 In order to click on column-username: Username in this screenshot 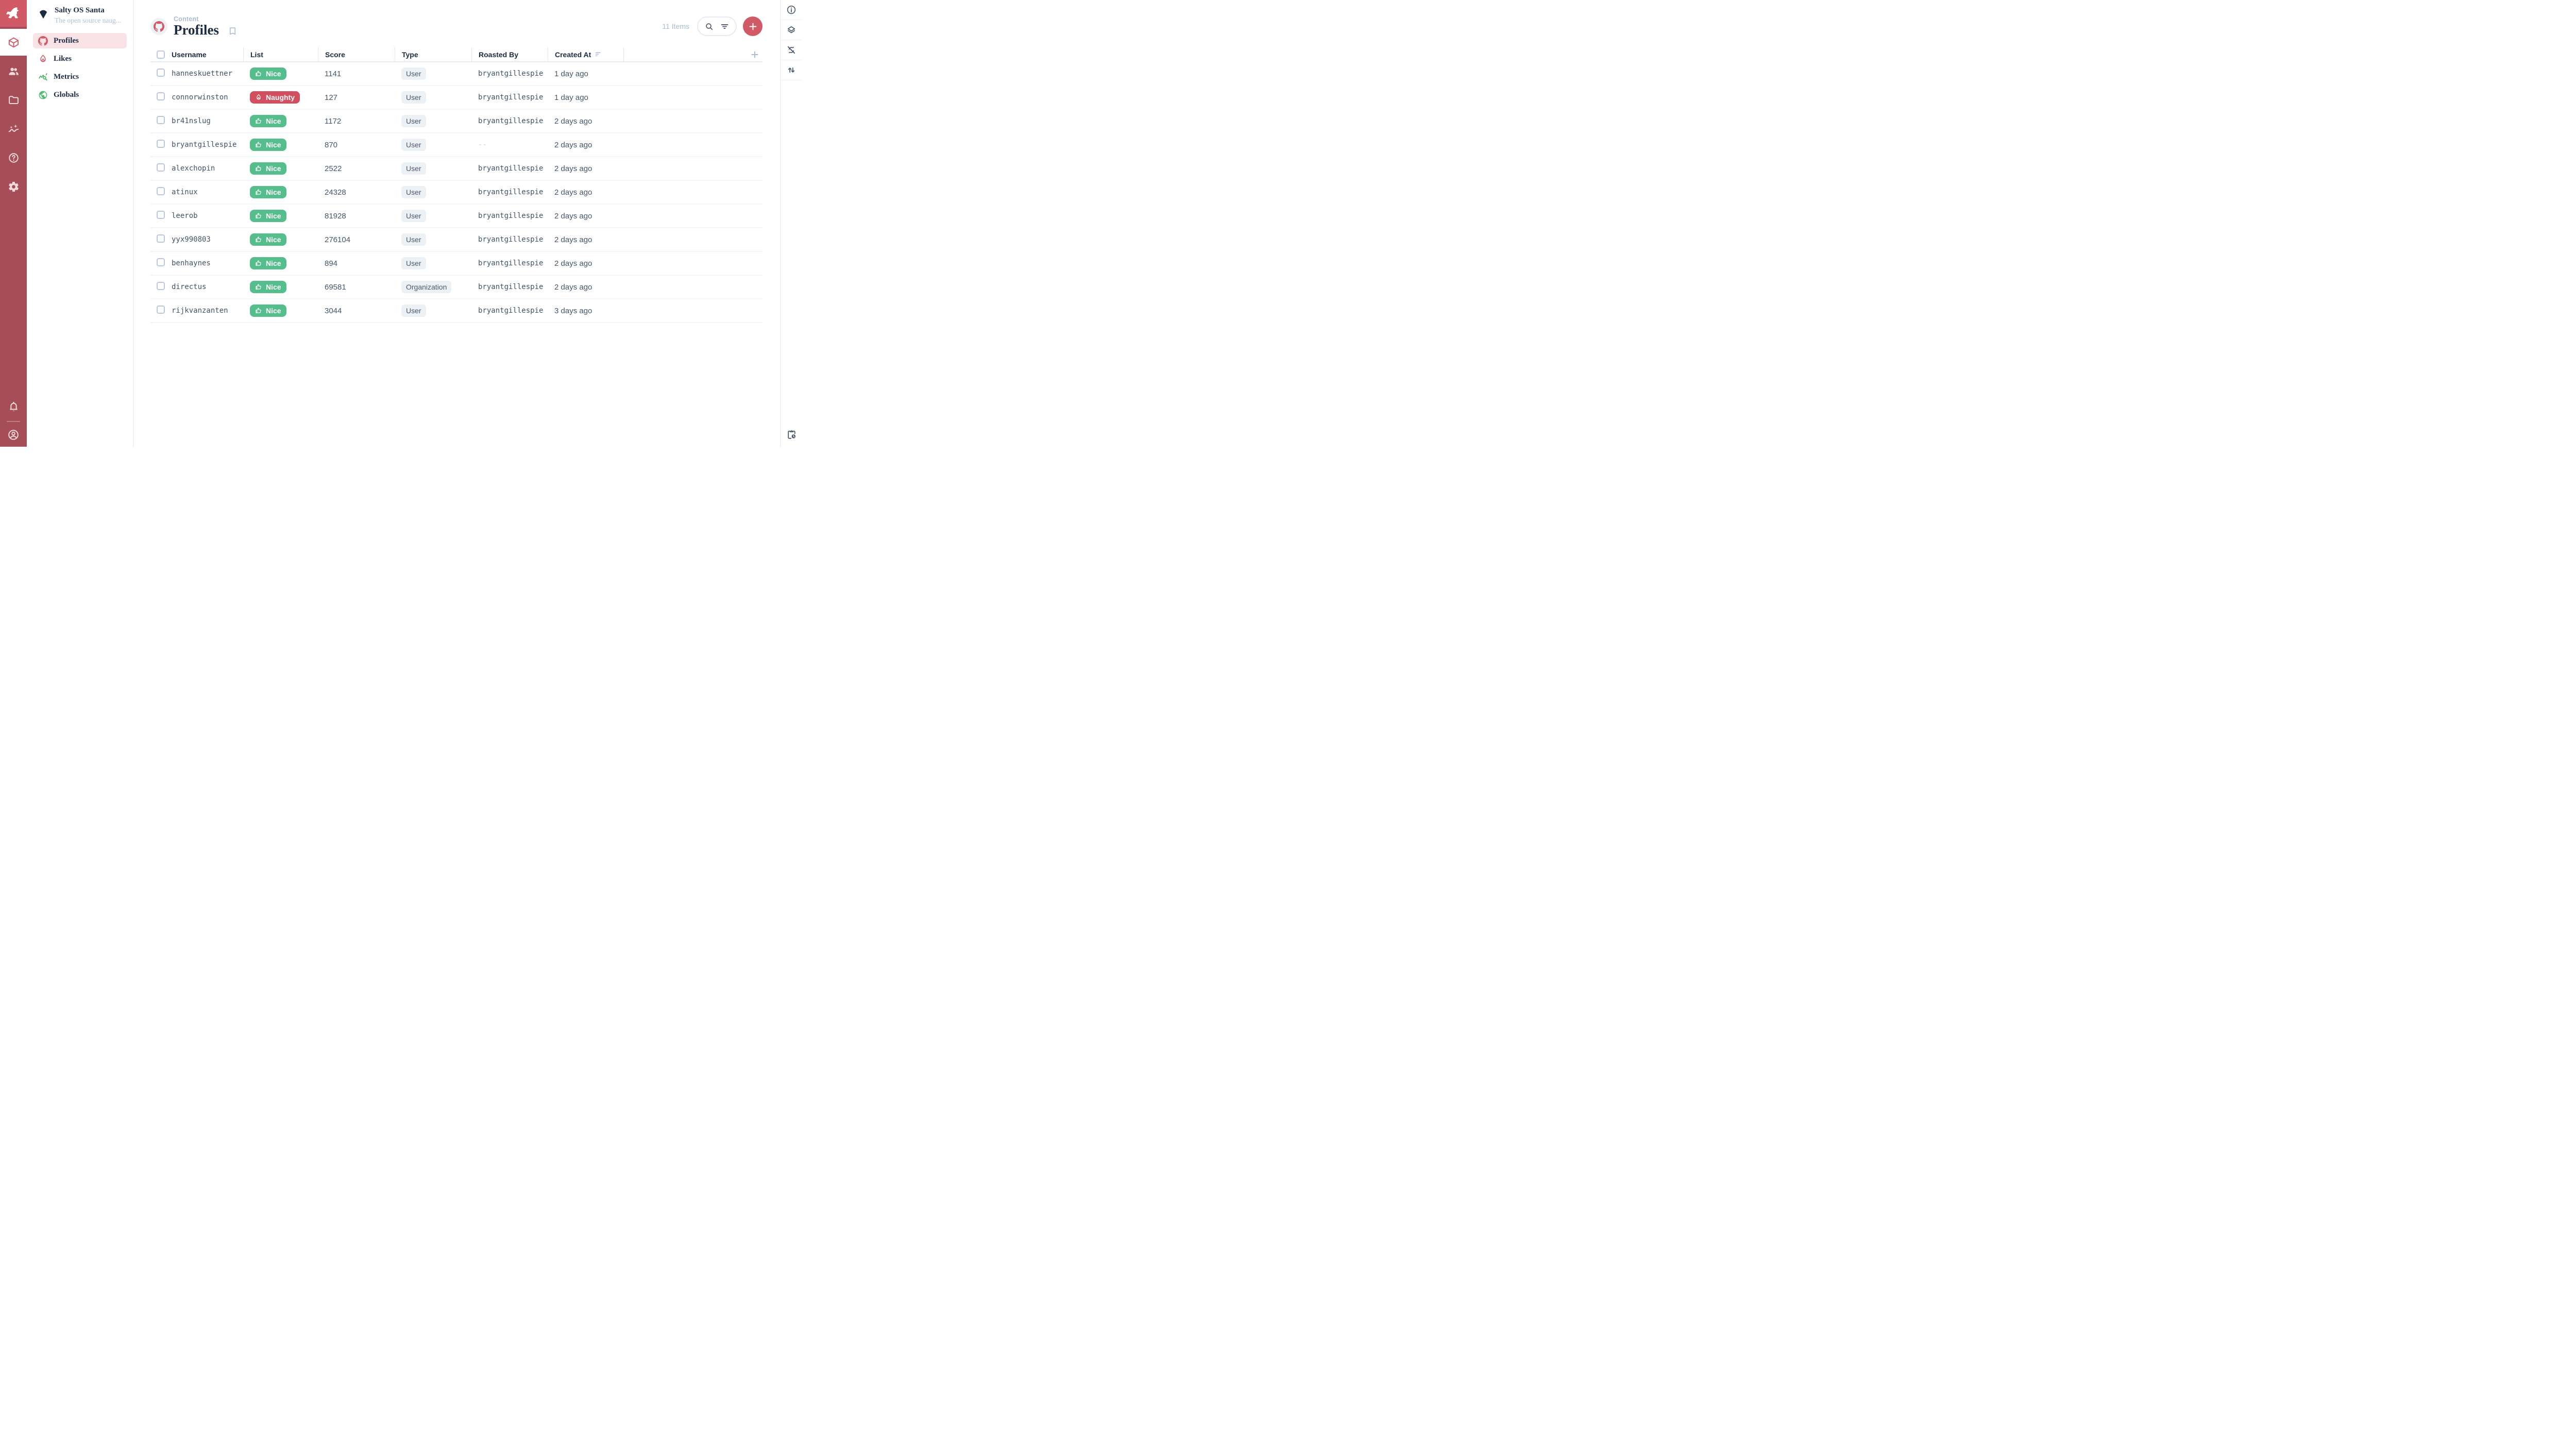, I will do `click(189, 55)`.